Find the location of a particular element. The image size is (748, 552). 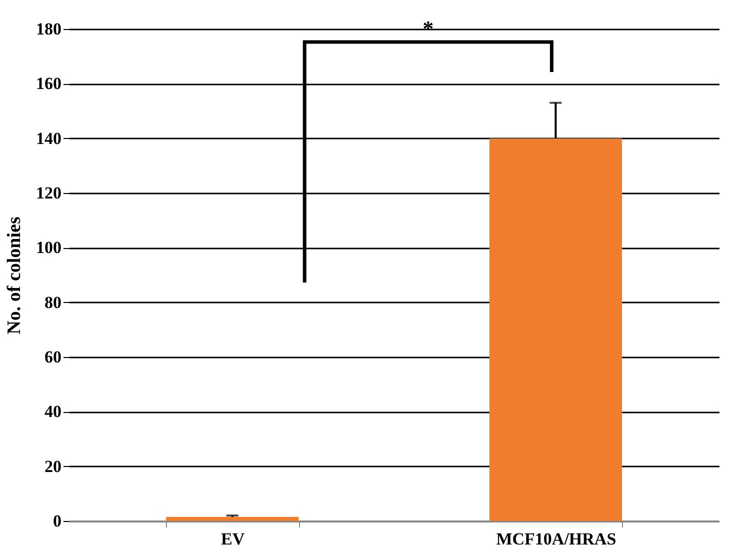

x-tick-label: MCF10A/HRAS is located at coordinates (556, 539).